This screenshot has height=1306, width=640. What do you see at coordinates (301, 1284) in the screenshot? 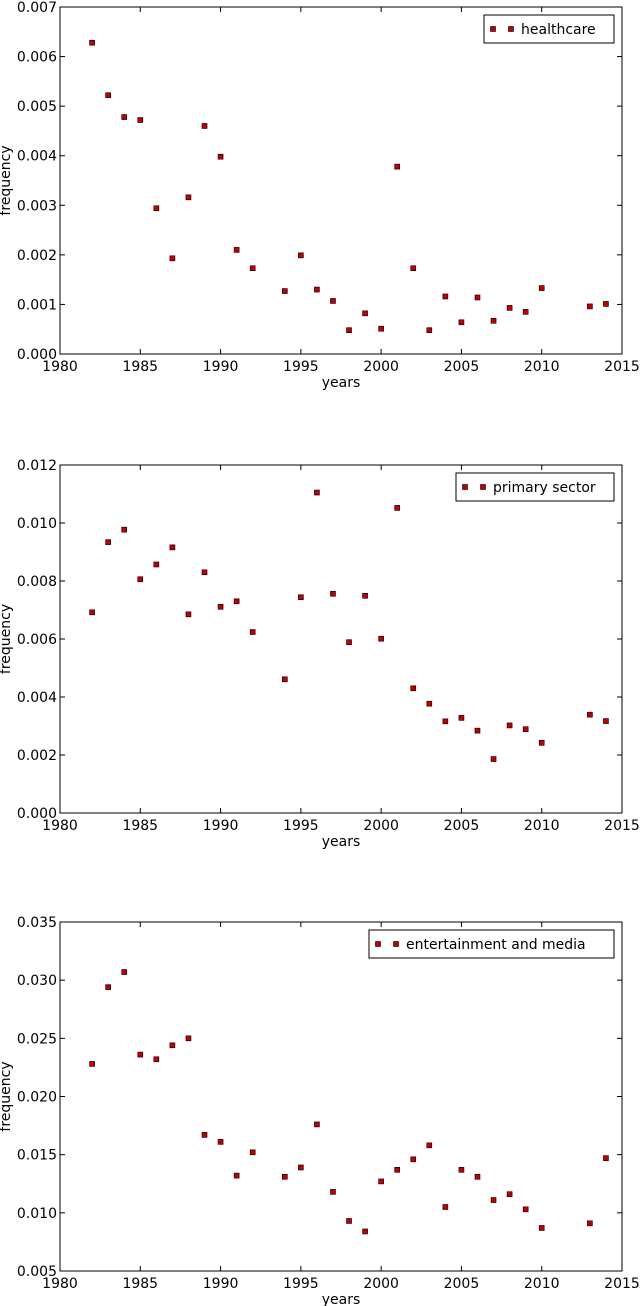
I see `entertainment-media-x-tick-label: 1995` at bounding box center [301, 1284].